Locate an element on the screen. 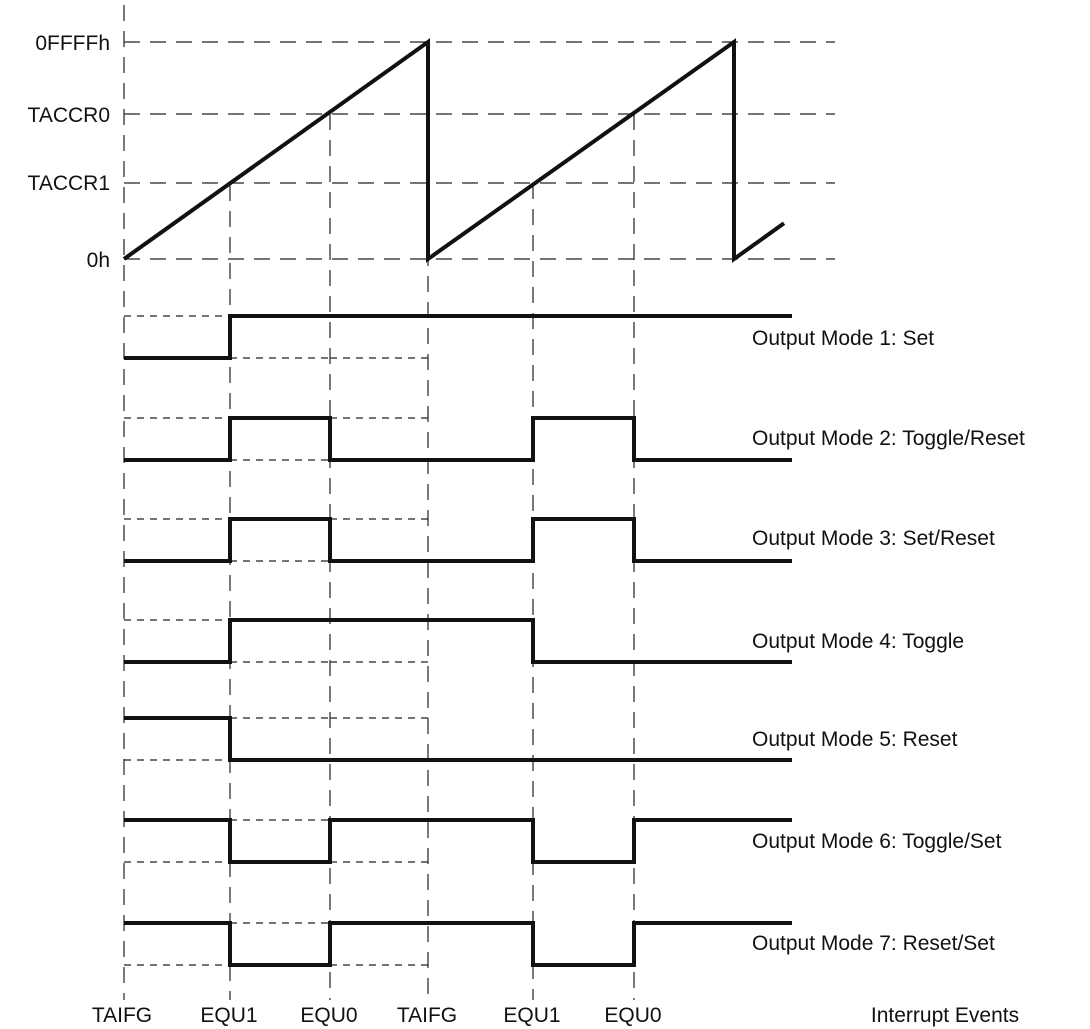 The image size is (1090, 1029). event-label-taifg-1: TAIFG is located at coordinates (122, 1015).